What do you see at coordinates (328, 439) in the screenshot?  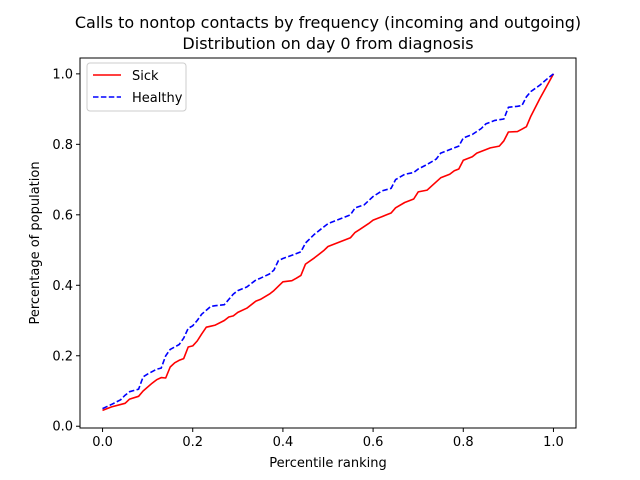 I see `x-axis-ticks: 0.0 0.2 0.4 0.6 0.8 1.0` at bounding box center [328, 439].